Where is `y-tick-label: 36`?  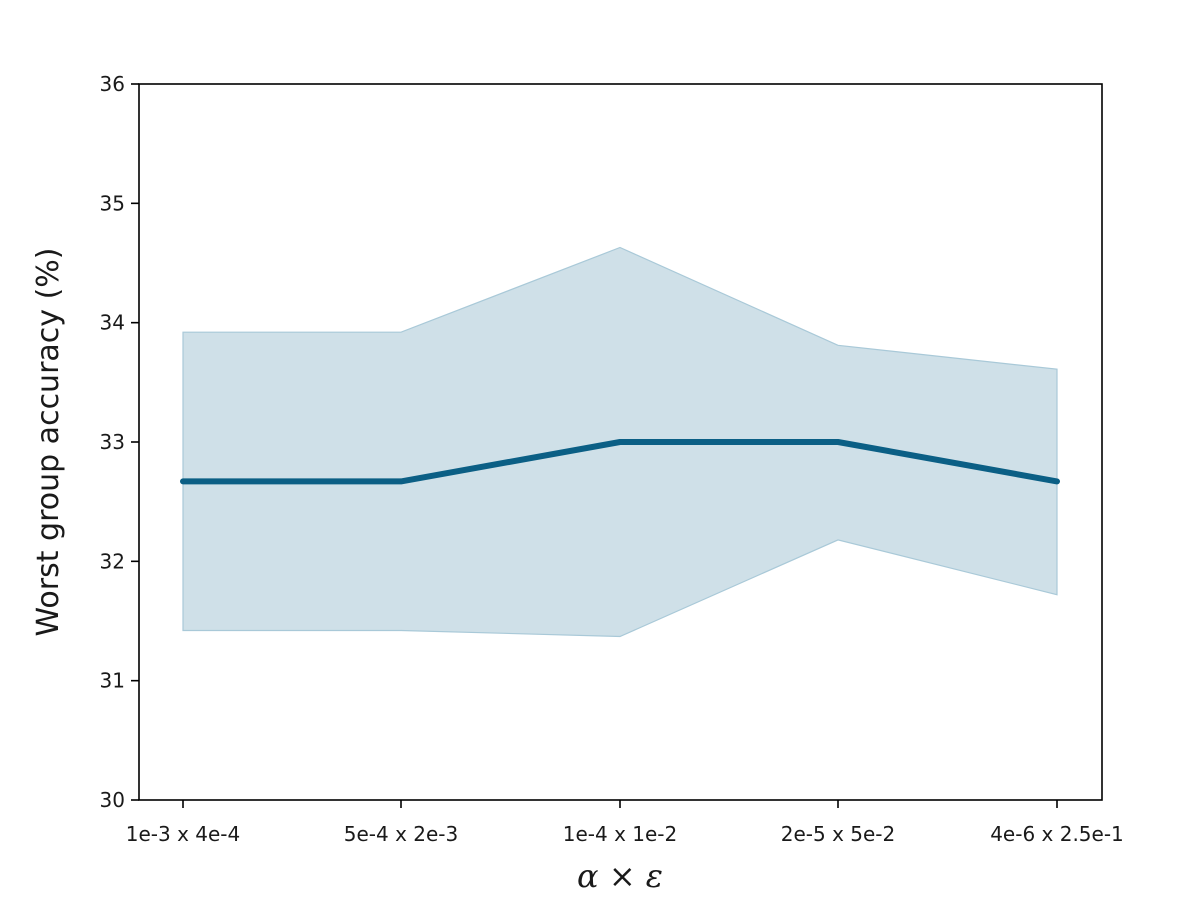
y-tick-label: 36 is located at coordinates (112, 84).